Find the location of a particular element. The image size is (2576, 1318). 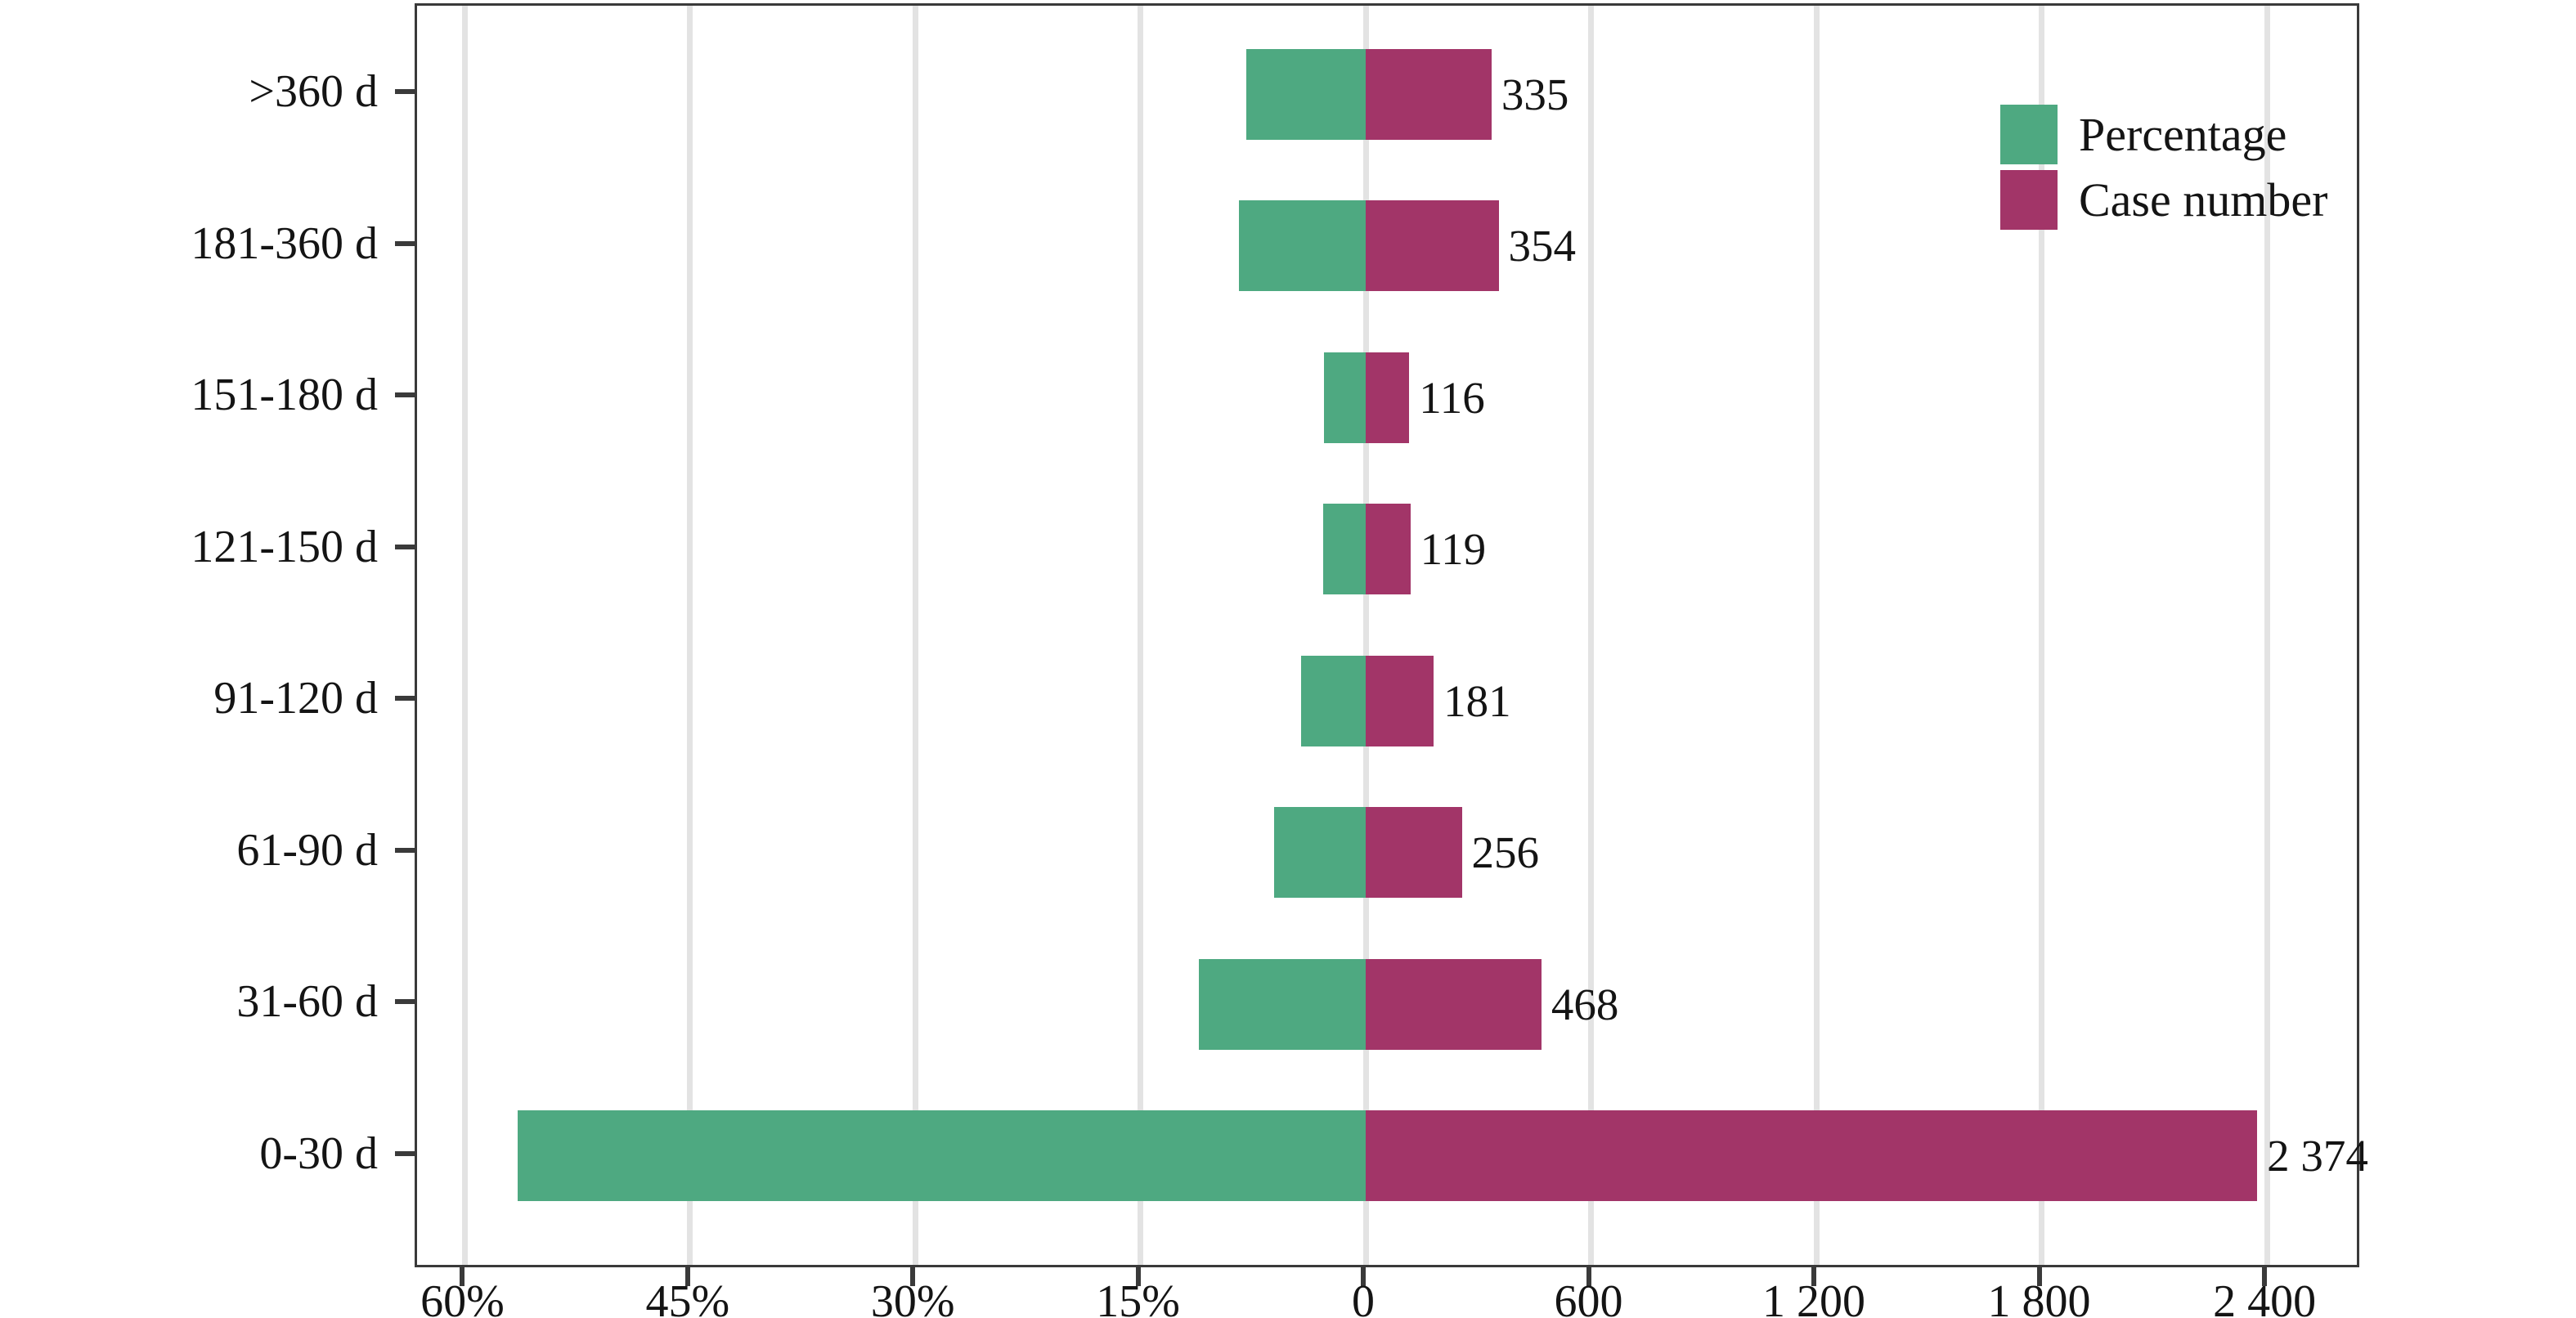

x-axis-tick-label: 0 is located at coordinates (1364, 1297).